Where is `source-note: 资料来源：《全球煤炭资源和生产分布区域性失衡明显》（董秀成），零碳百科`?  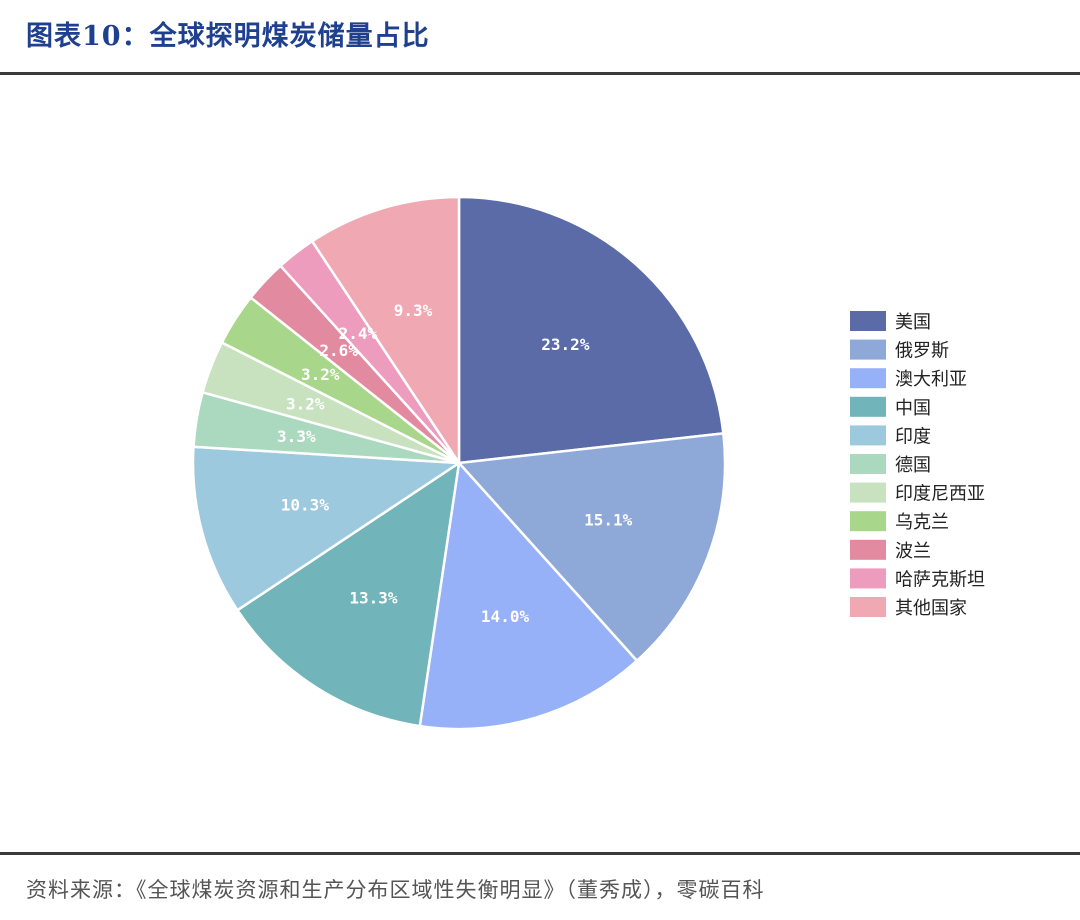 source-note: 资料来源：《全球煤炭资源和生产分布区域性失衡明显》（董秀成），零碳百科 is located at coordinates (395, 890).